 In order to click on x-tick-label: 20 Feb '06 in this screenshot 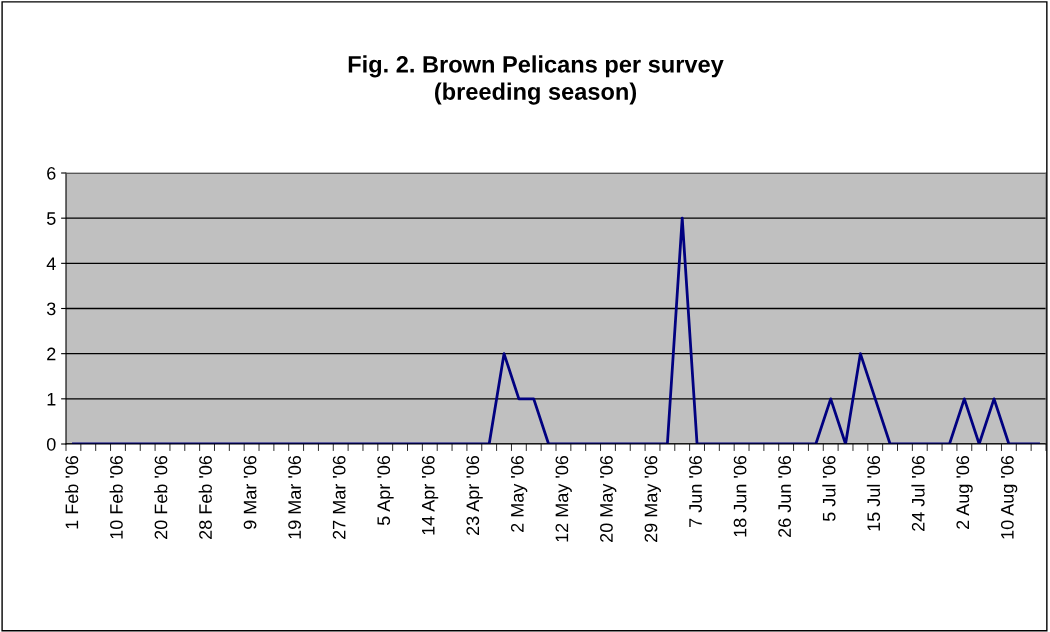, I will do `click(161, 497)`.